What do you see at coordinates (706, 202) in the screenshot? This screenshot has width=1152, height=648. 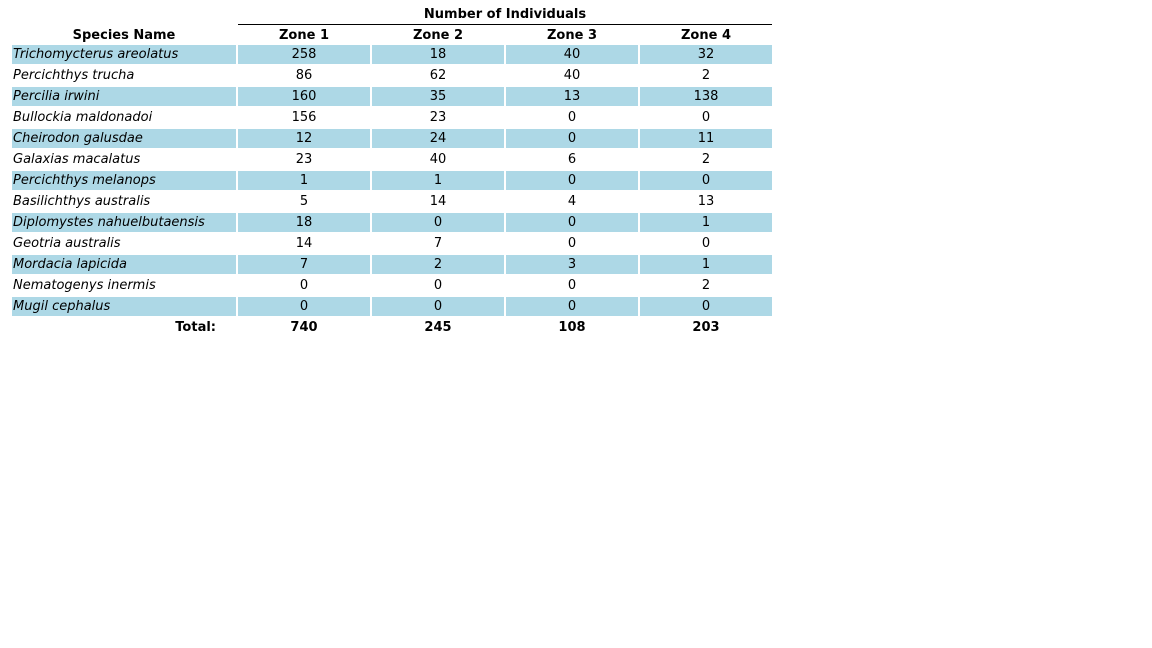 I see `zone-4-cell: 13` at bounding box center [706, 202].